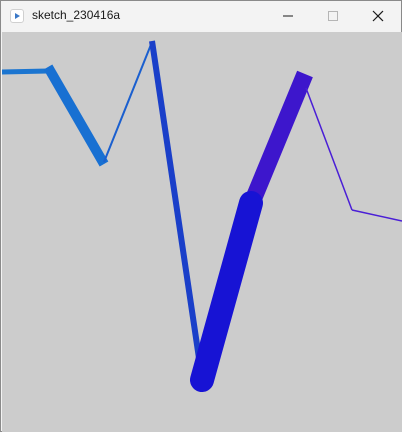  Describe the element at coordinates (17, 16) in the screenshot. I see `processing-app-icon` at that location.